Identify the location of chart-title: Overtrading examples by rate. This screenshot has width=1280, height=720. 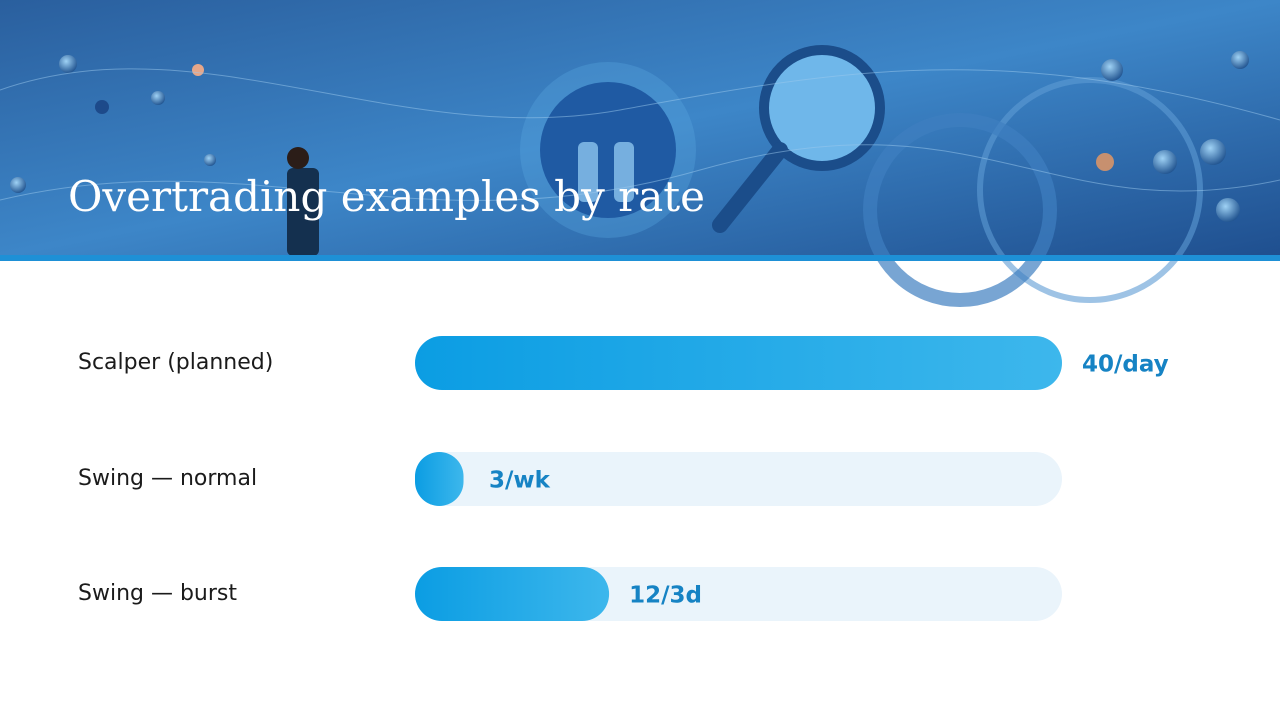
(386, 196).